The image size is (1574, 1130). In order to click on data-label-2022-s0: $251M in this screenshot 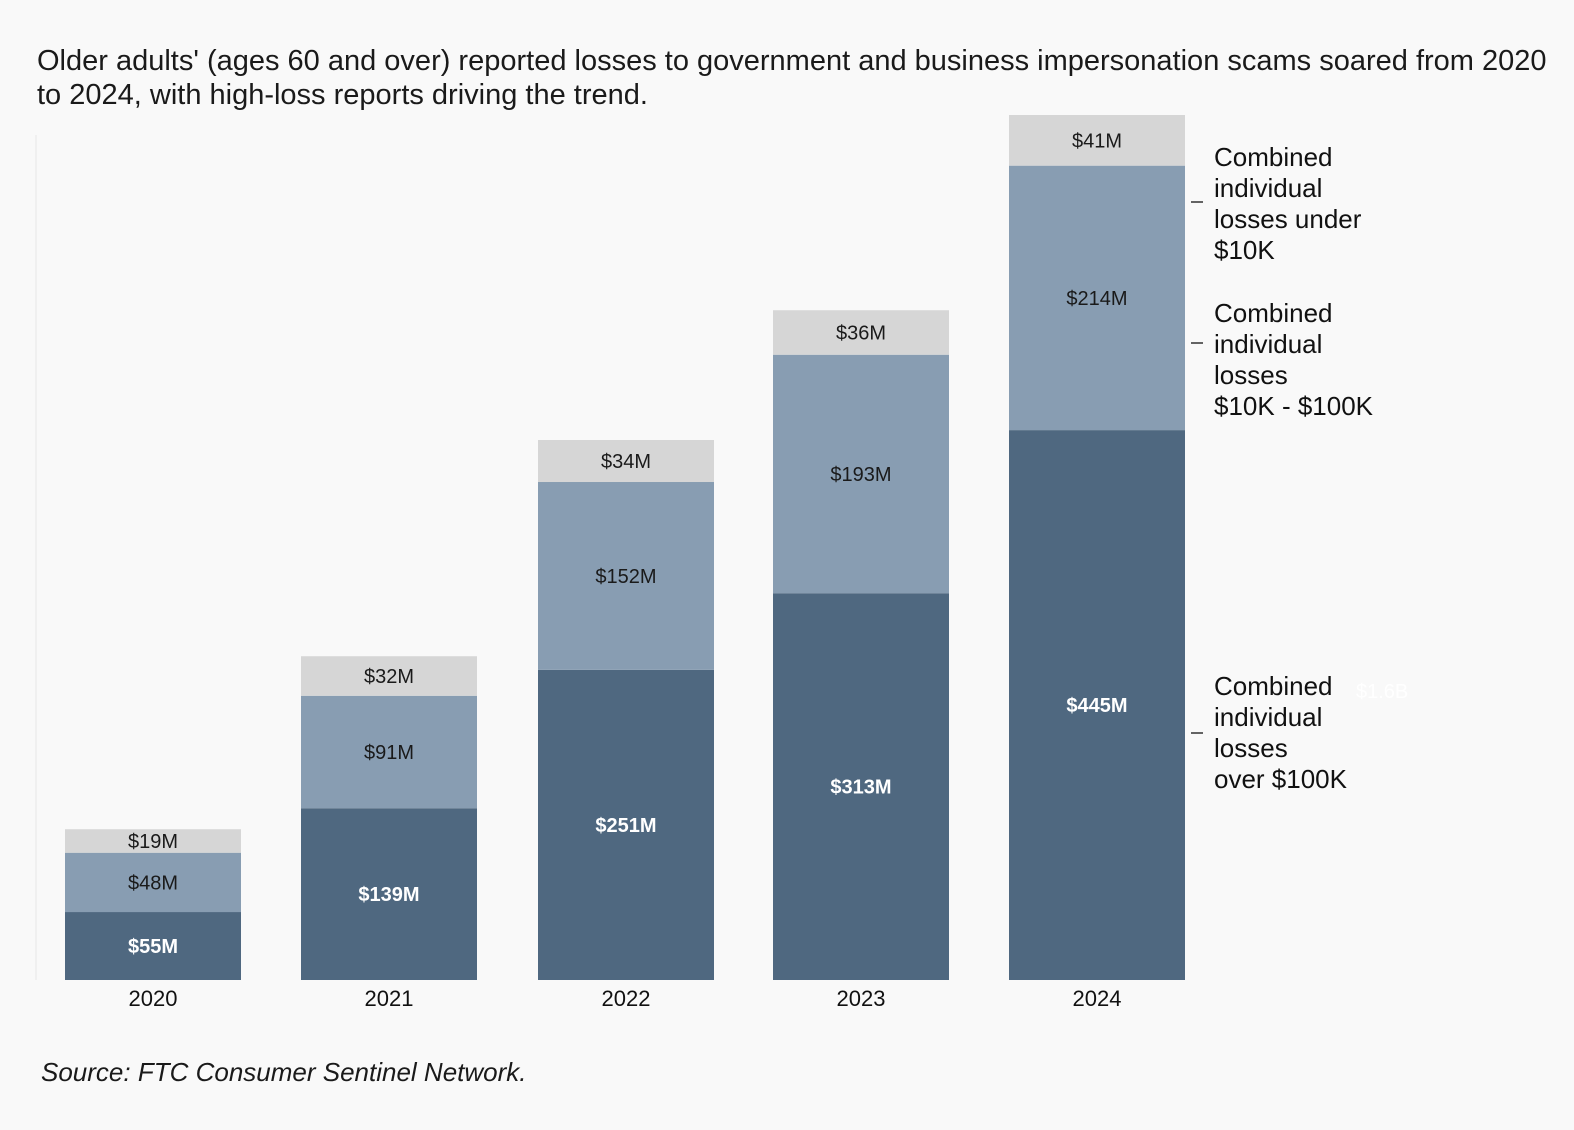, I will do `click(625, 826)`.